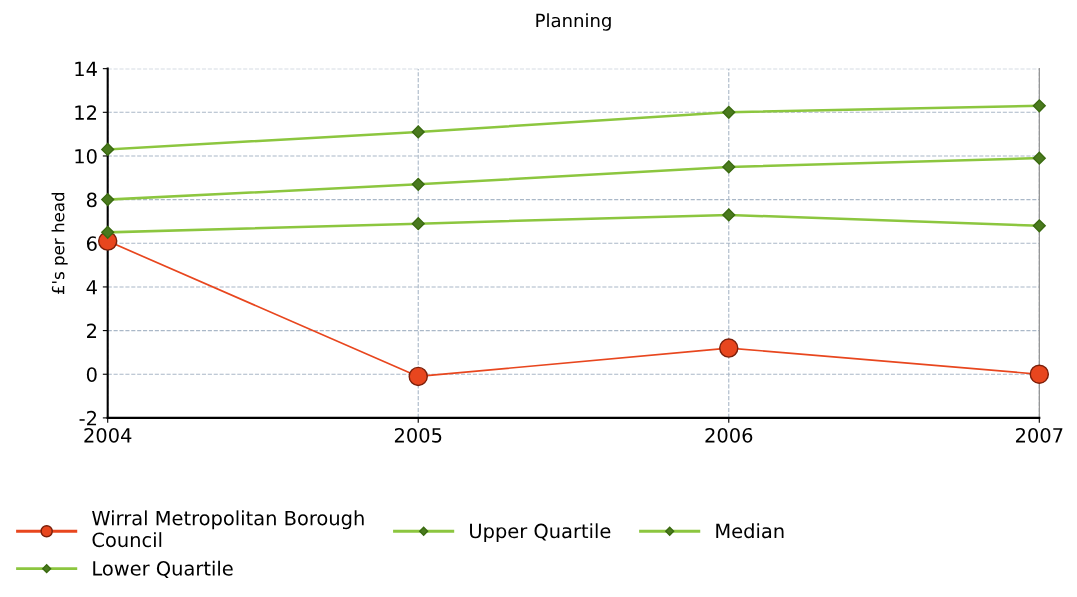  What do you see at coordinates (86, 69) in the screenshot?
I see `y-tick-label: 14` at bounding box center [86, 69].